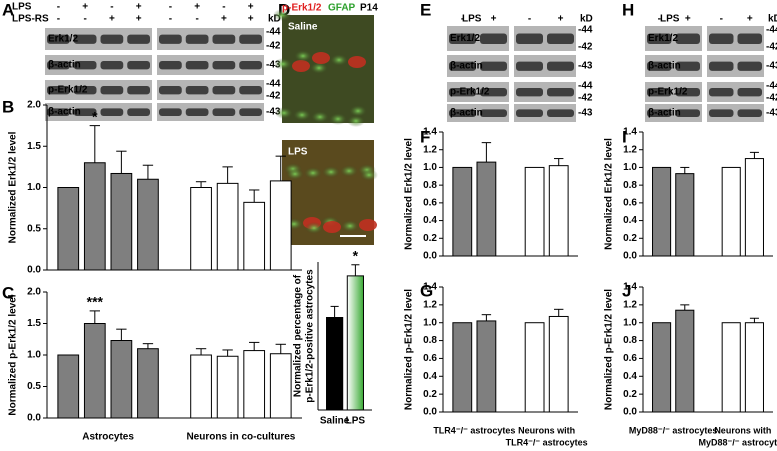  I want to click on panel-letter: A, so click(8, 9).